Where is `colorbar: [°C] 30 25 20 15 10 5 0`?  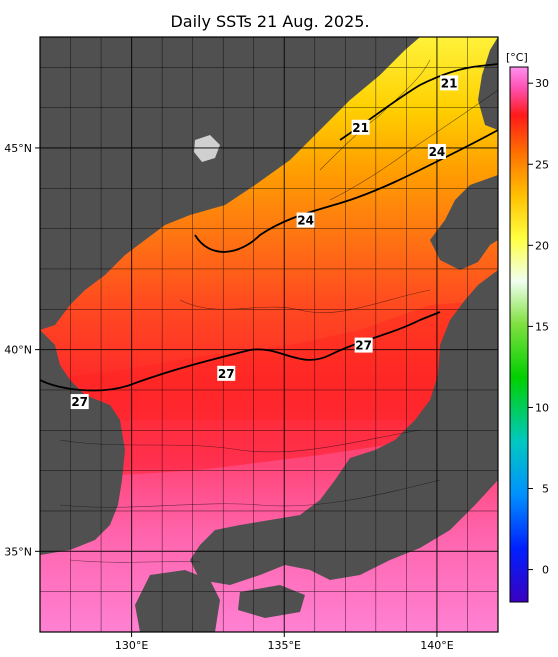
colorbar: [°C] 30 25 20 15 10 5 0 is located at coordinates (527, 327).